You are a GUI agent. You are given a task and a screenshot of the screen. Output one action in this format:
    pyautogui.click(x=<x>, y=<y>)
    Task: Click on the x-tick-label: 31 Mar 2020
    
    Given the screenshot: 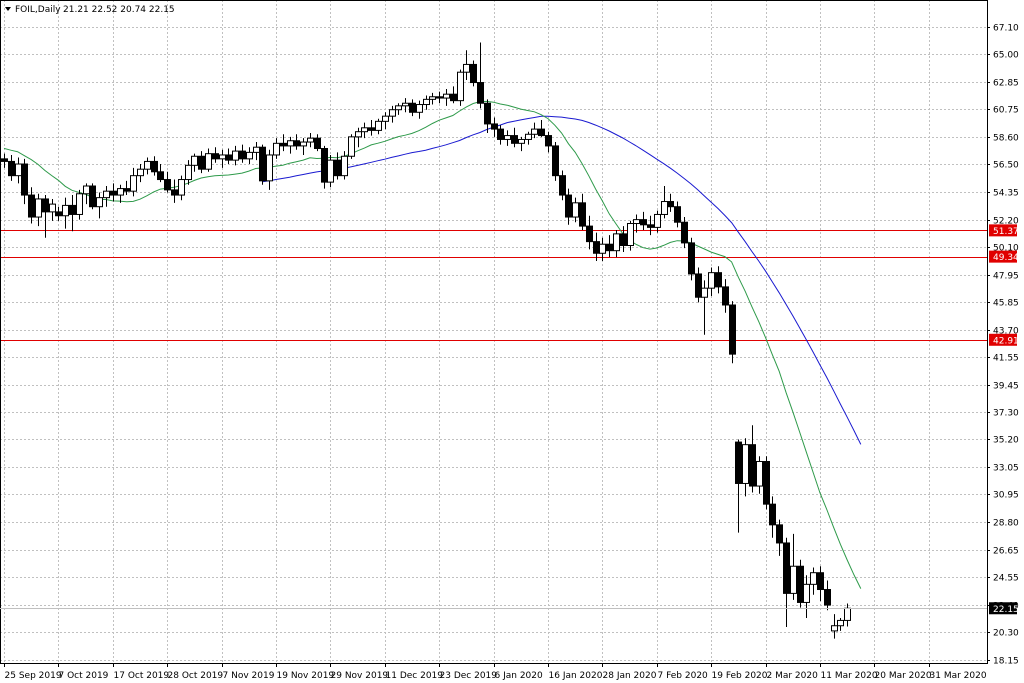 What is the action you would take?
    pyautogui.click(x=958, y=676)
    